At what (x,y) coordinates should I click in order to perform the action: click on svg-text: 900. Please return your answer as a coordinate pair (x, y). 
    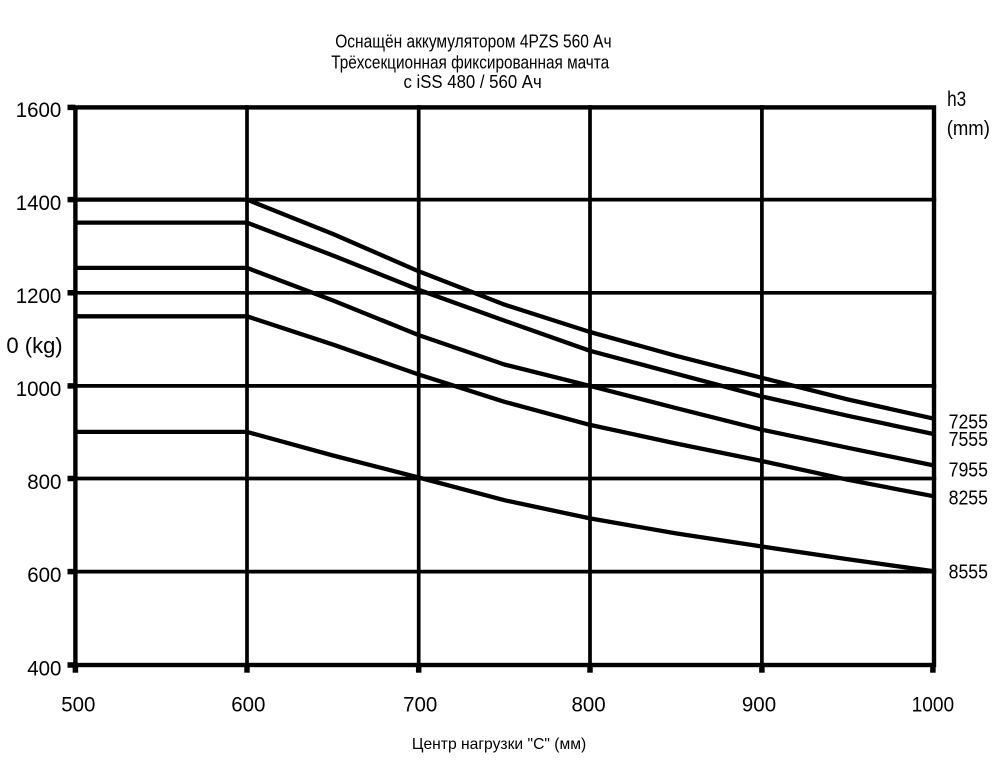
    Looking at the image, I should click on (759, 704).